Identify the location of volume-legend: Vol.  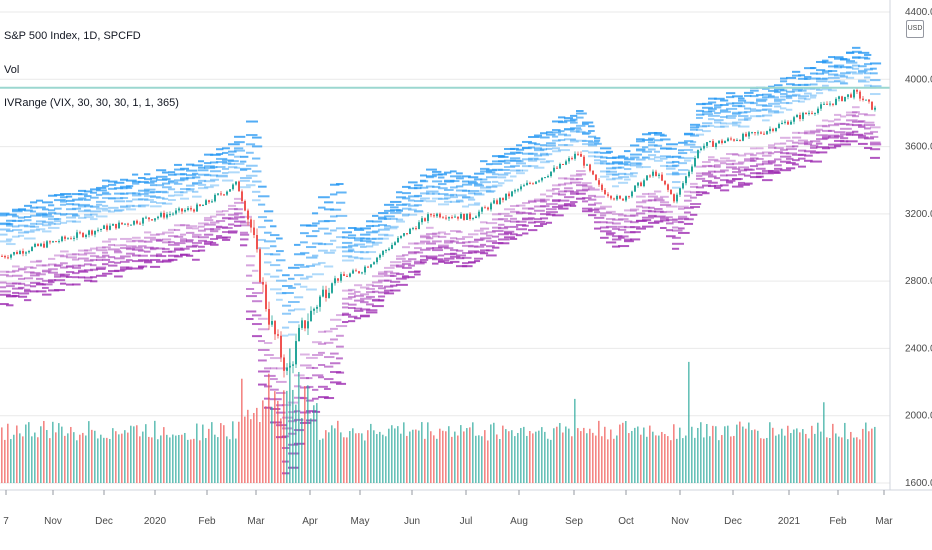
(12, 70).